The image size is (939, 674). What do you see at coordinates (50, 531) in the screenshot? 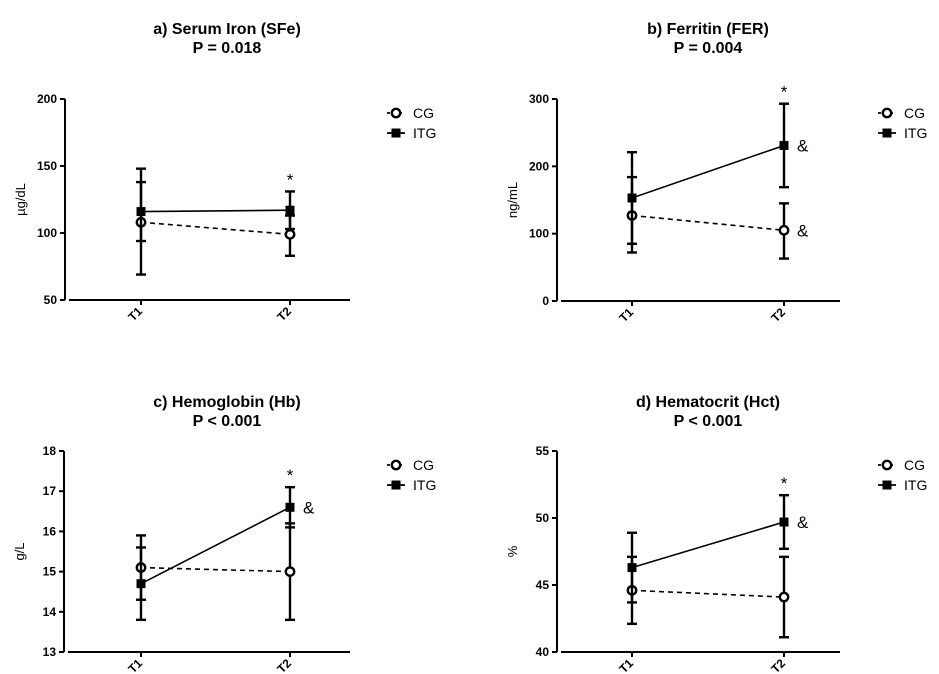
I see `y-tick-label: 16` at bounding box center [50, 531].